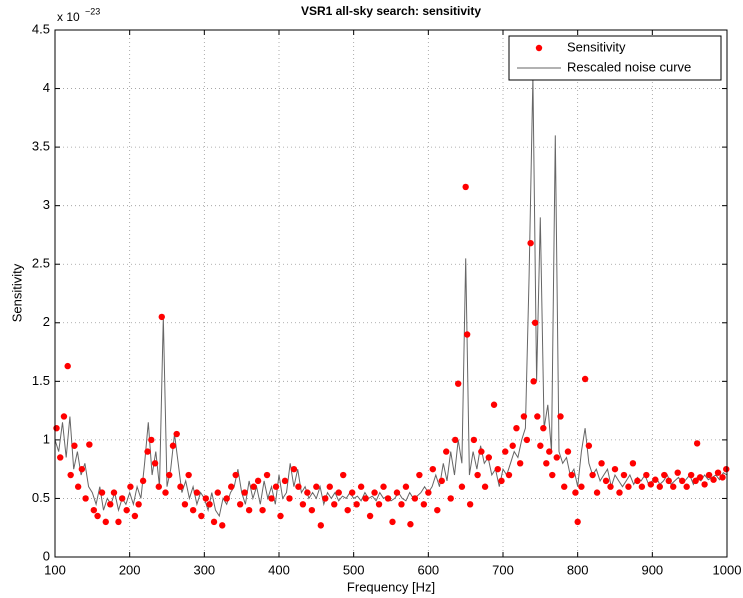 This screenshot has width=743, height=598. Describe the element at coordinates (391, 11) in the screenshot. I see `chart-title: VSR1 all-sky search: sensitivity` at that location.